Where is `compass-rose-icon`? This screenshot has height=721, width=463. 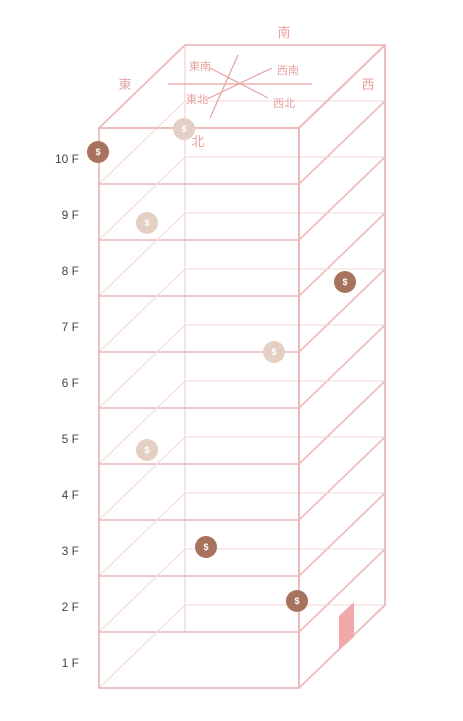
compass-rose-icon is located at coordinates (240, 86).